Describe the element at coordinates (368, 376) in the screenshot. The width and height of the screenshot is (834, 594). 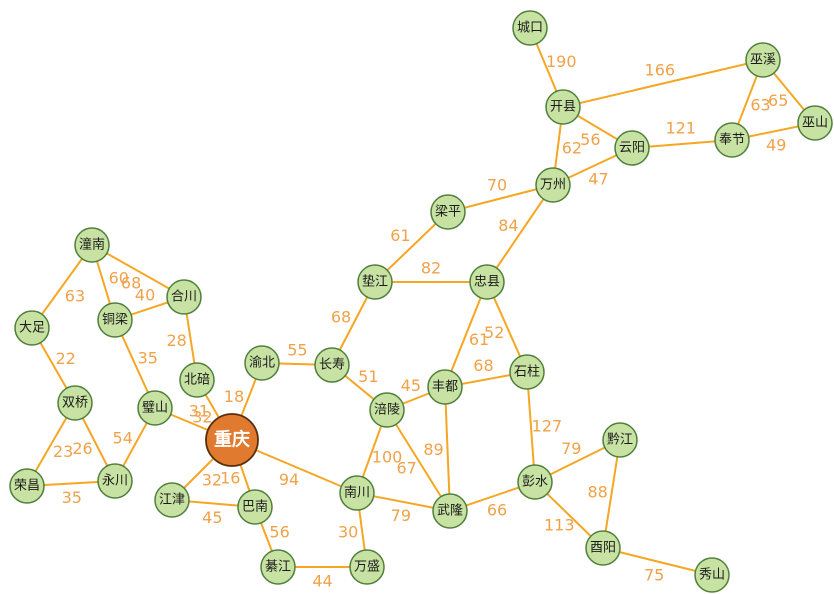
I see `edge-weight-label: 51` at that location.